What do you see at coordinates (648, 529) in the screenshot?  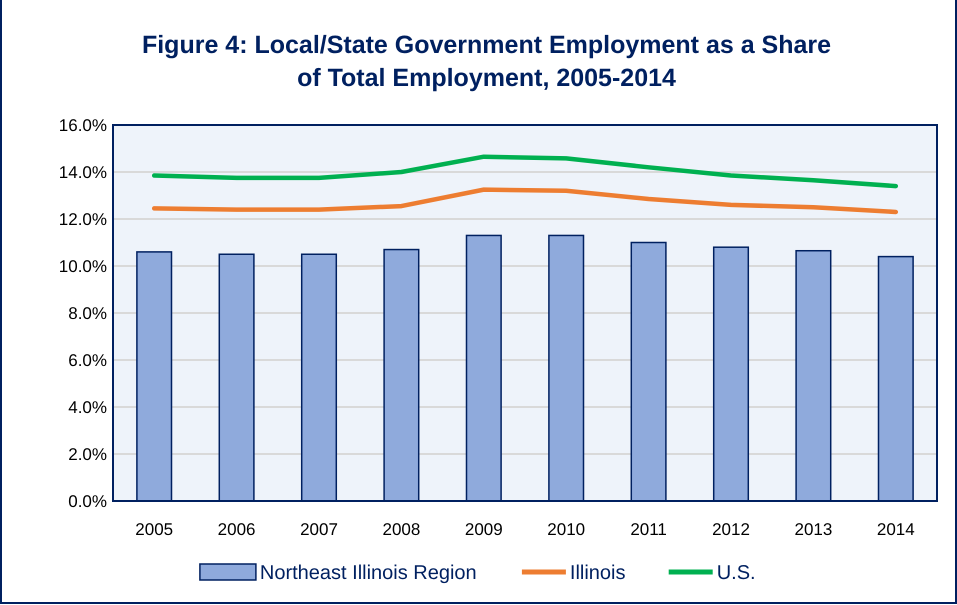 I see `x-tick-label: 2011` at bounding box center [648, 529].